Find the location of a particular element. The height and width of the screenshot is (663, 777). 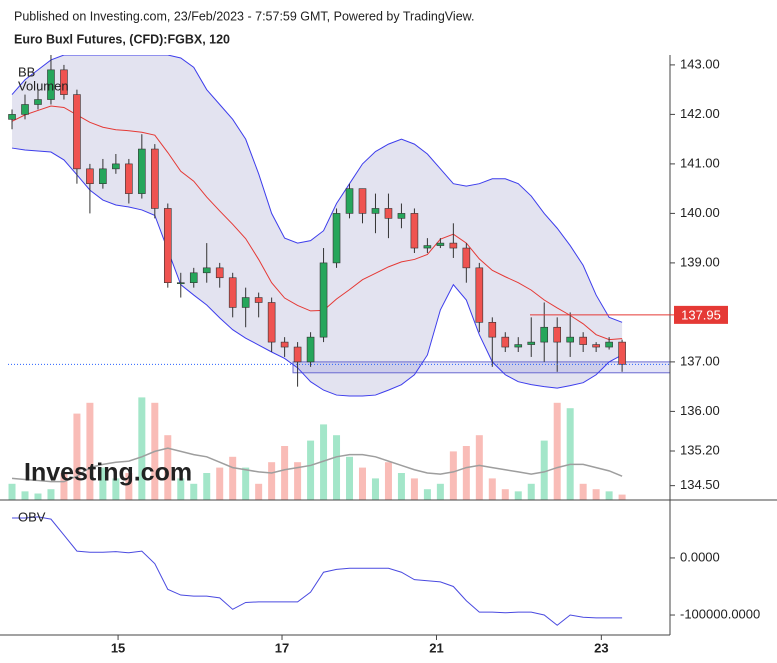

watermark: Investing.com is located at coordinates (108, 473).